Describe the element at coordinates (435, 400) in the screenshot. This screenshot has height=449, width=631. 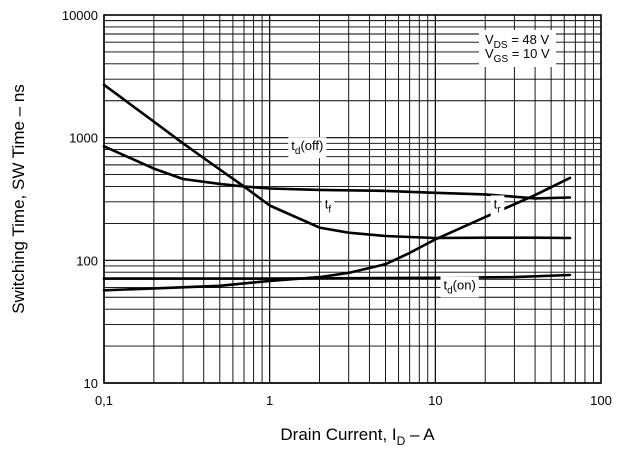
I see `x-tick-label: 10` at that location.